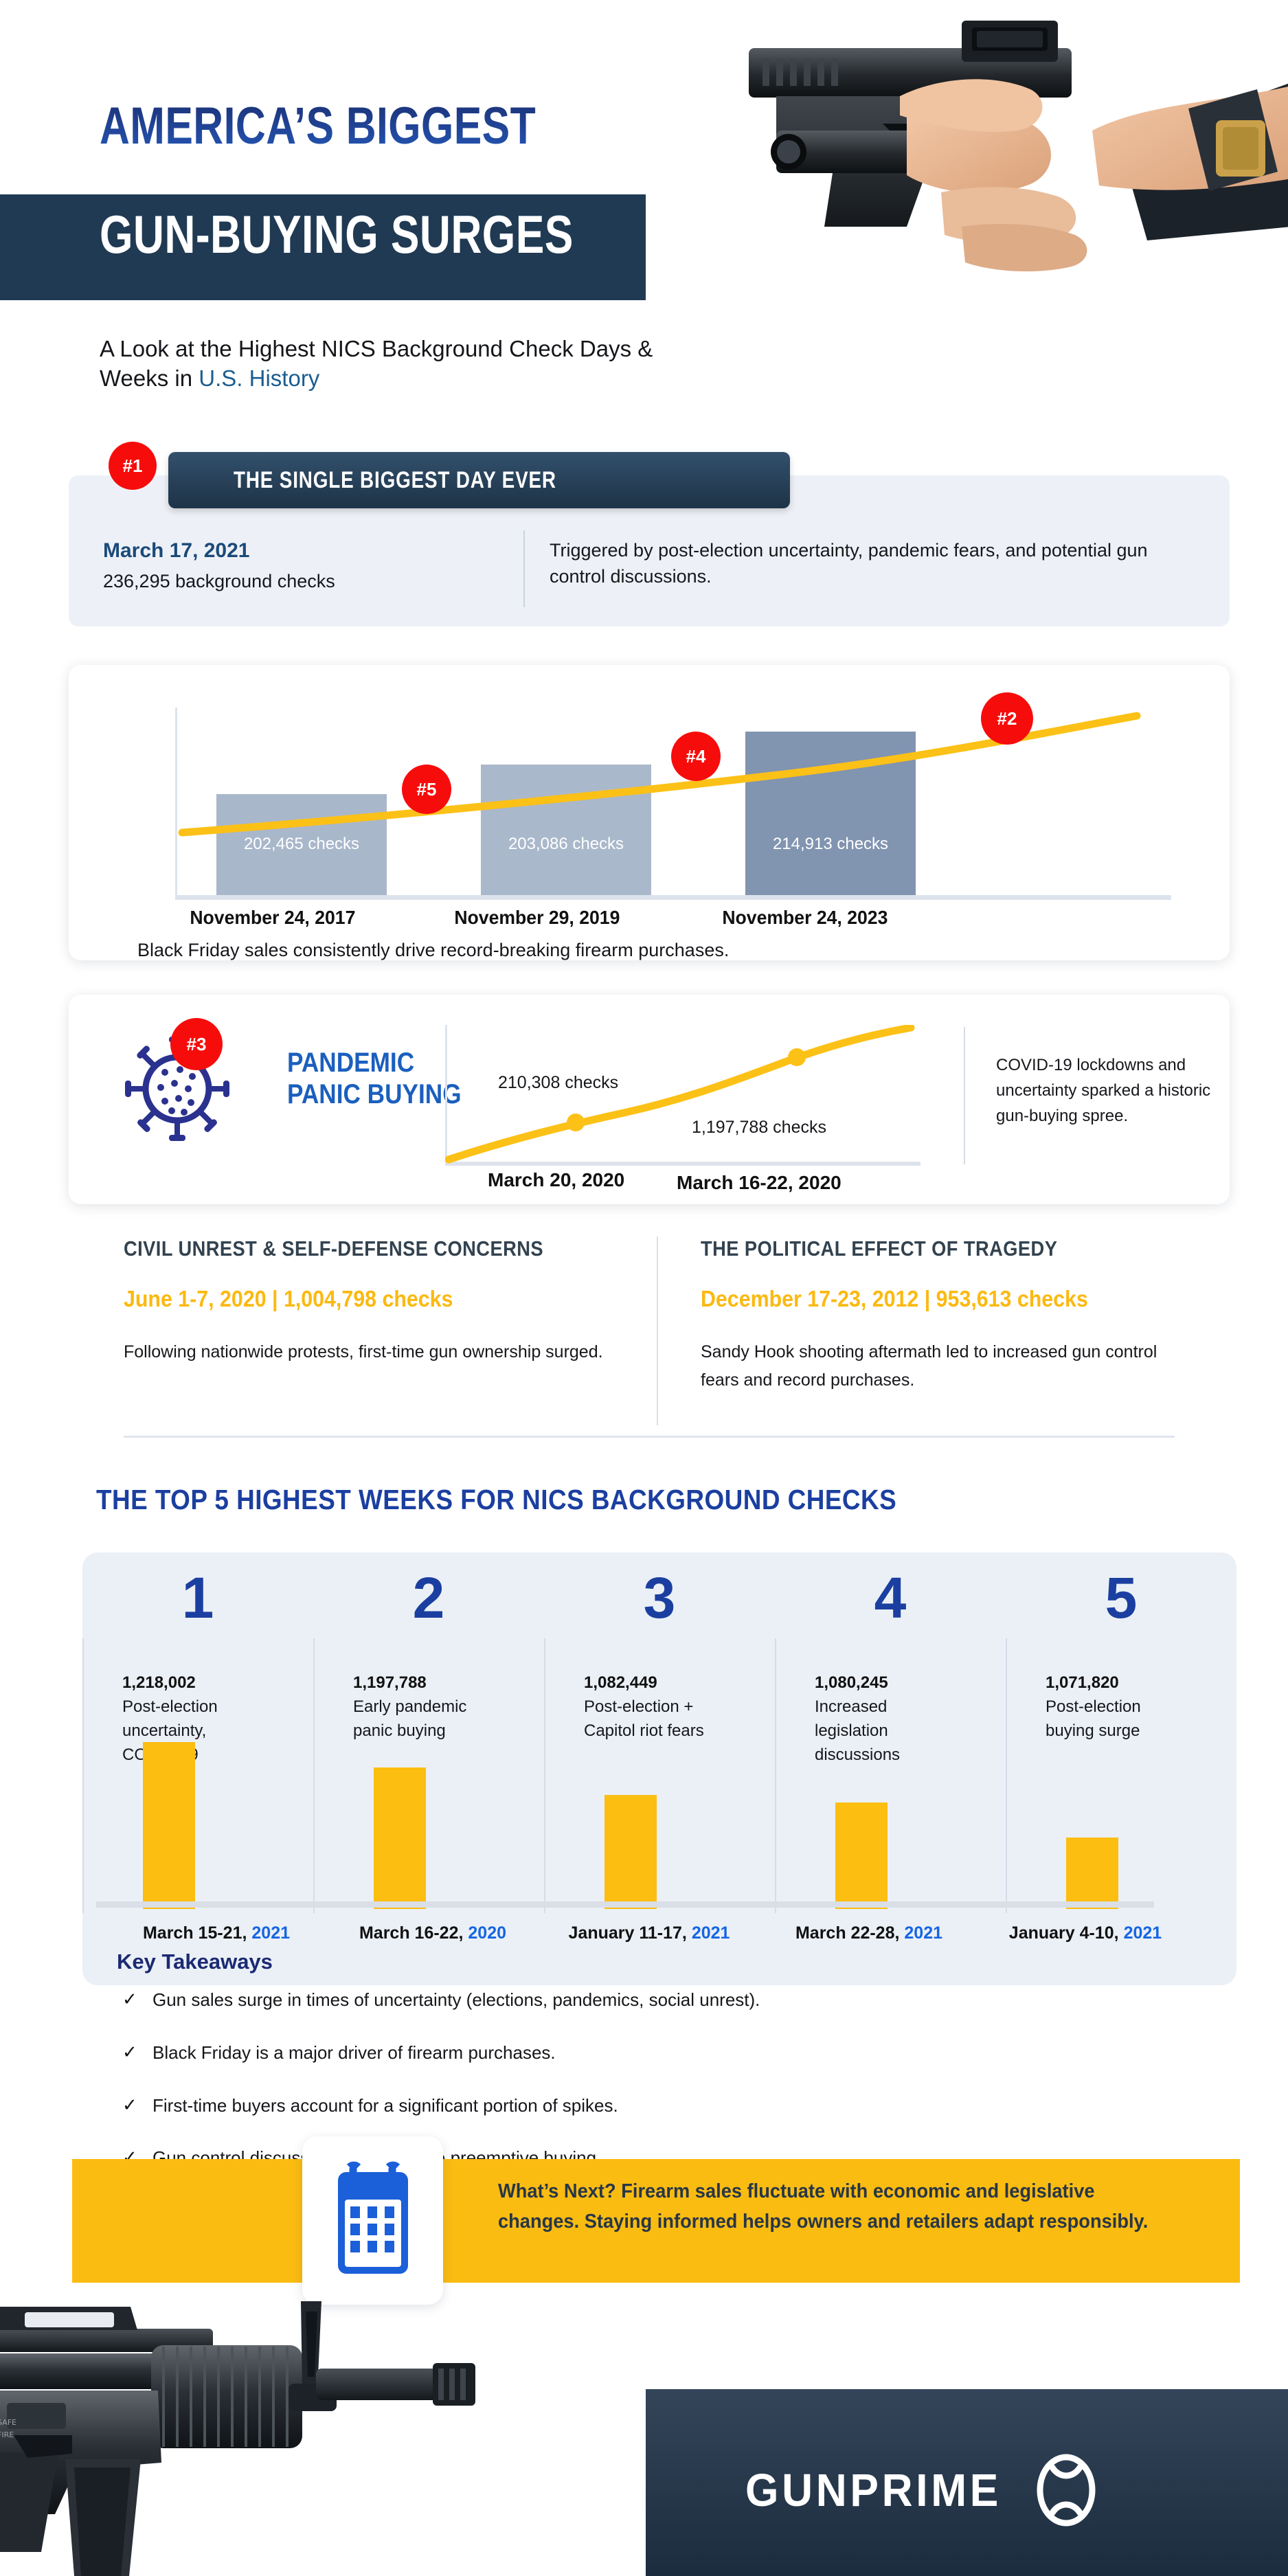 The height and width of the screenshot is (2576, 1288). Describe the element at coordinates (566, 844) in the screenshot. I see `bar-label-2019: 203,086 checks` at that location.